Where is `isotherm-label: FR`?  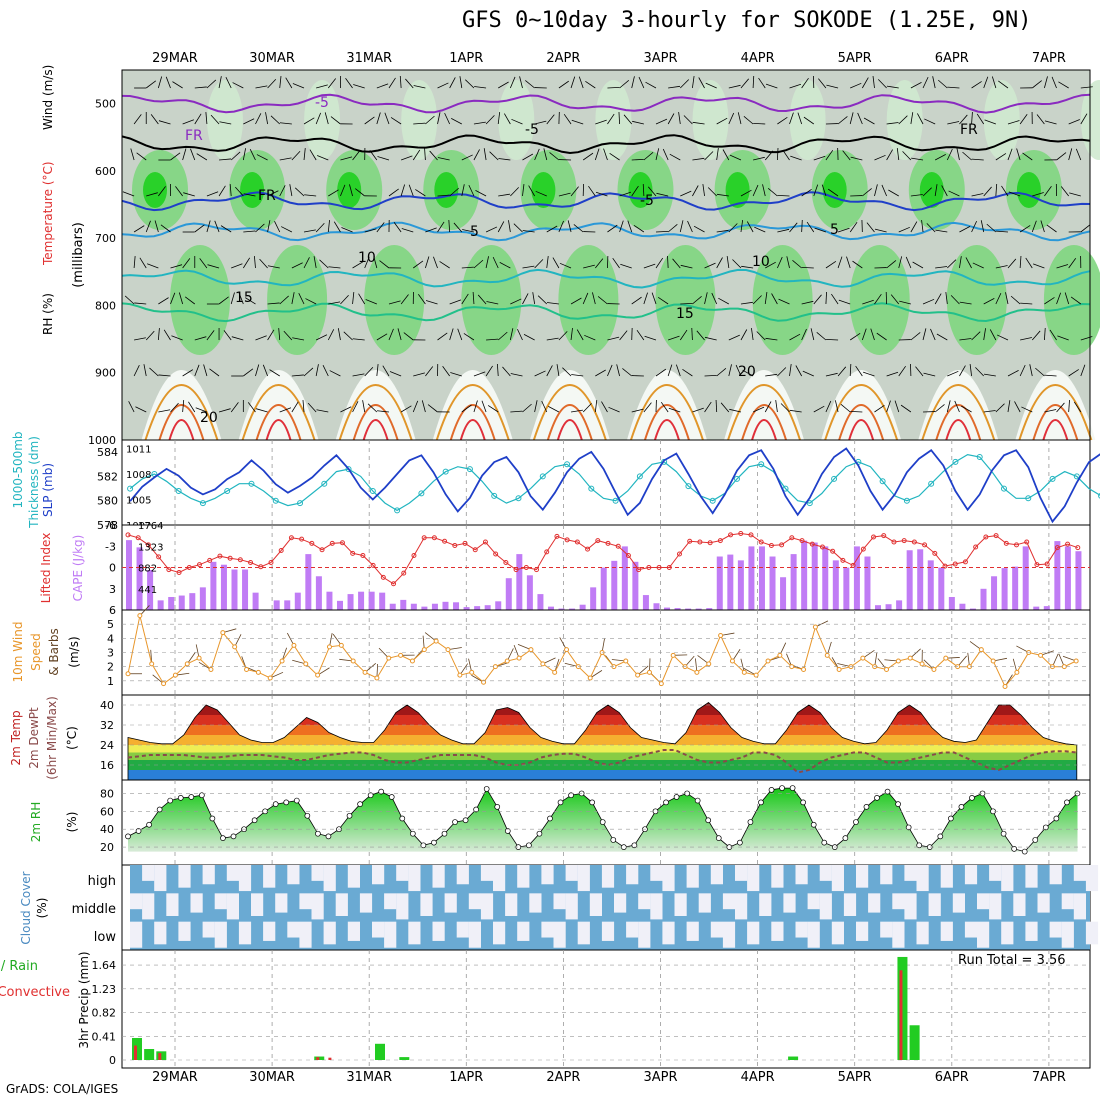
isotherm-label: FR is located at coordinates (194, 136).